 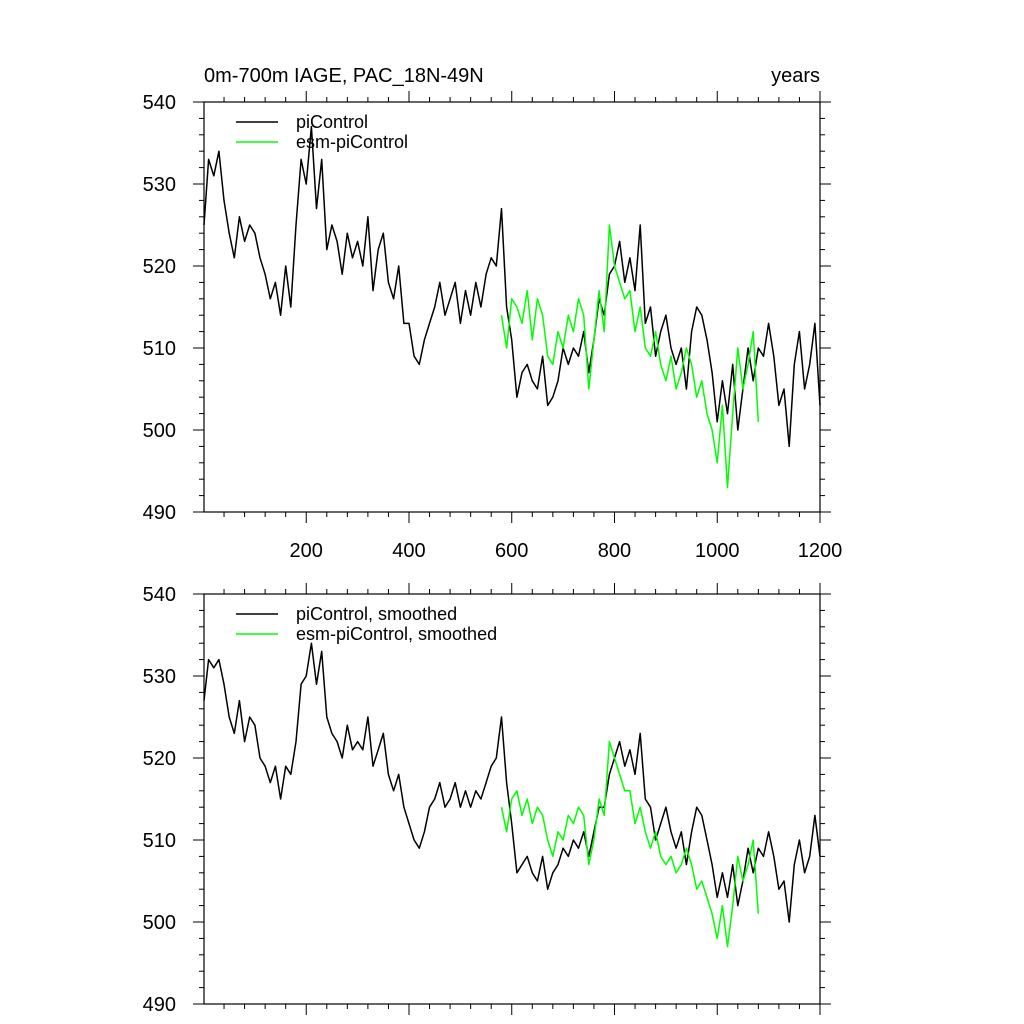 What do you see at coordinates (511, 551) in the screenshot?
I see `x-tick-label: 600` at bounding box center [511, 551].